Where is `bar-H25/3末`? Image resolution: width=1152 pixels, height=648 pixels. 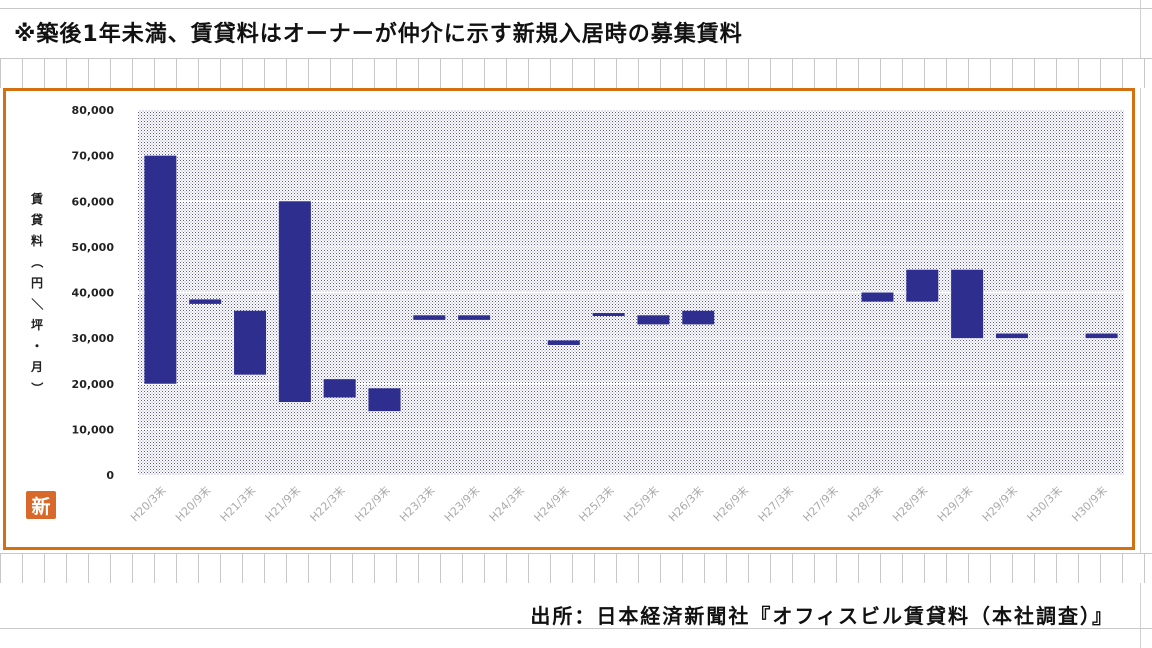
bar-H25/3末 is located at coordinates (608, 315).